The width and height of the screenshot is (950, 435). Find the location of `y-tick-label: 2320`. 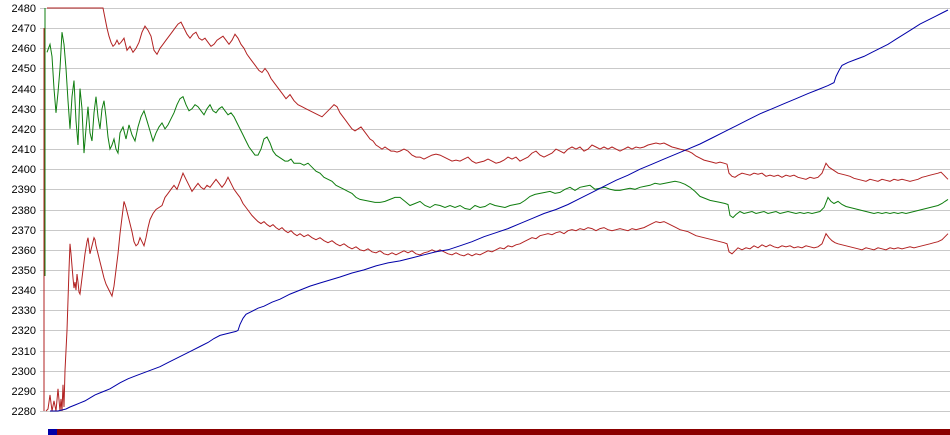

y-tick-label: 2320 is located at coordinates (24, 331).